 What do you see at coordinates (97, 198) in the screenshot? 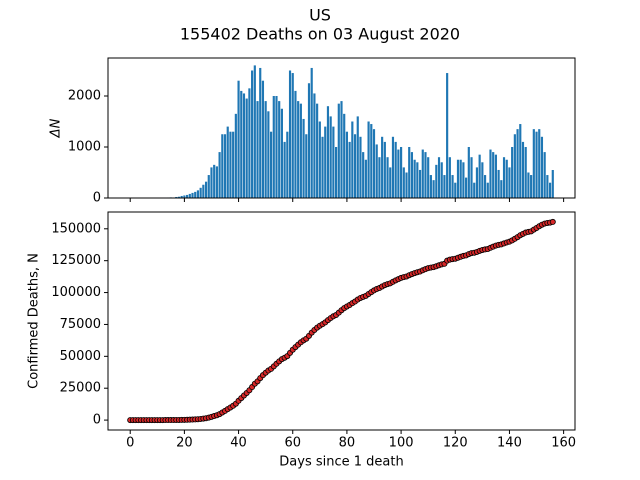
I see `y-tick-label: 0` at bounding box center [97, 198].